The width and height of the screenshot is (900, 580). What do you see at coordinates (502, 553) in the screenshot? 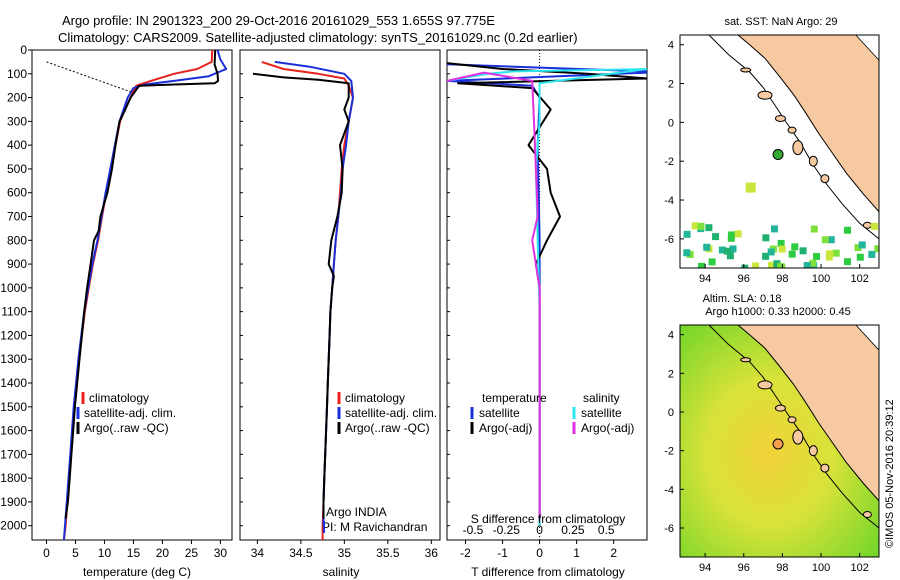
I see `x-tick-label: -1` at bounding box center [502, 553].